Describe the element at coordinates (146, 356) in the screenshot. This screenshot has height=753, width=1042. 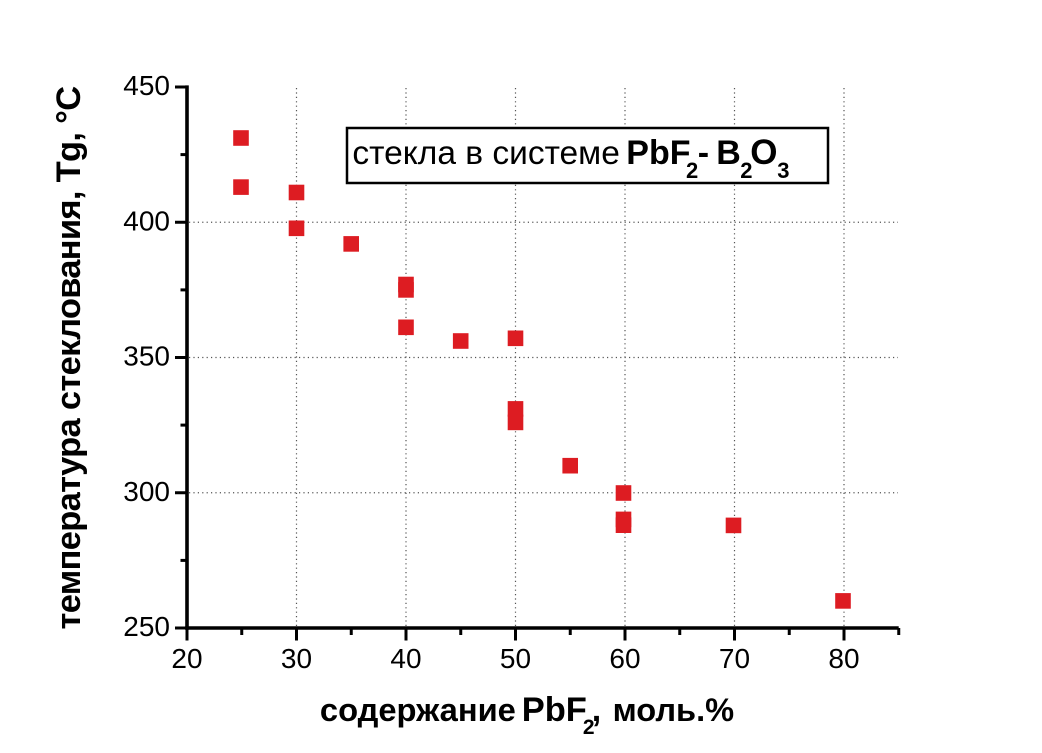
I see `svg-text: 350` at that location.